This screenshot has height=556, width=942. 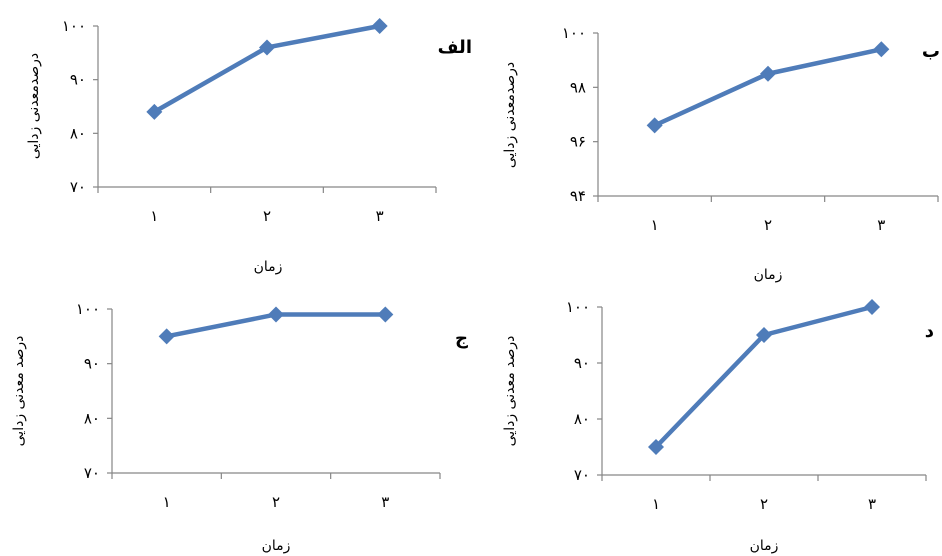 What do you see at coordinates (931, 51) in the screenshot?
I see `panel-label: ب` at bounding box center [931, 51].